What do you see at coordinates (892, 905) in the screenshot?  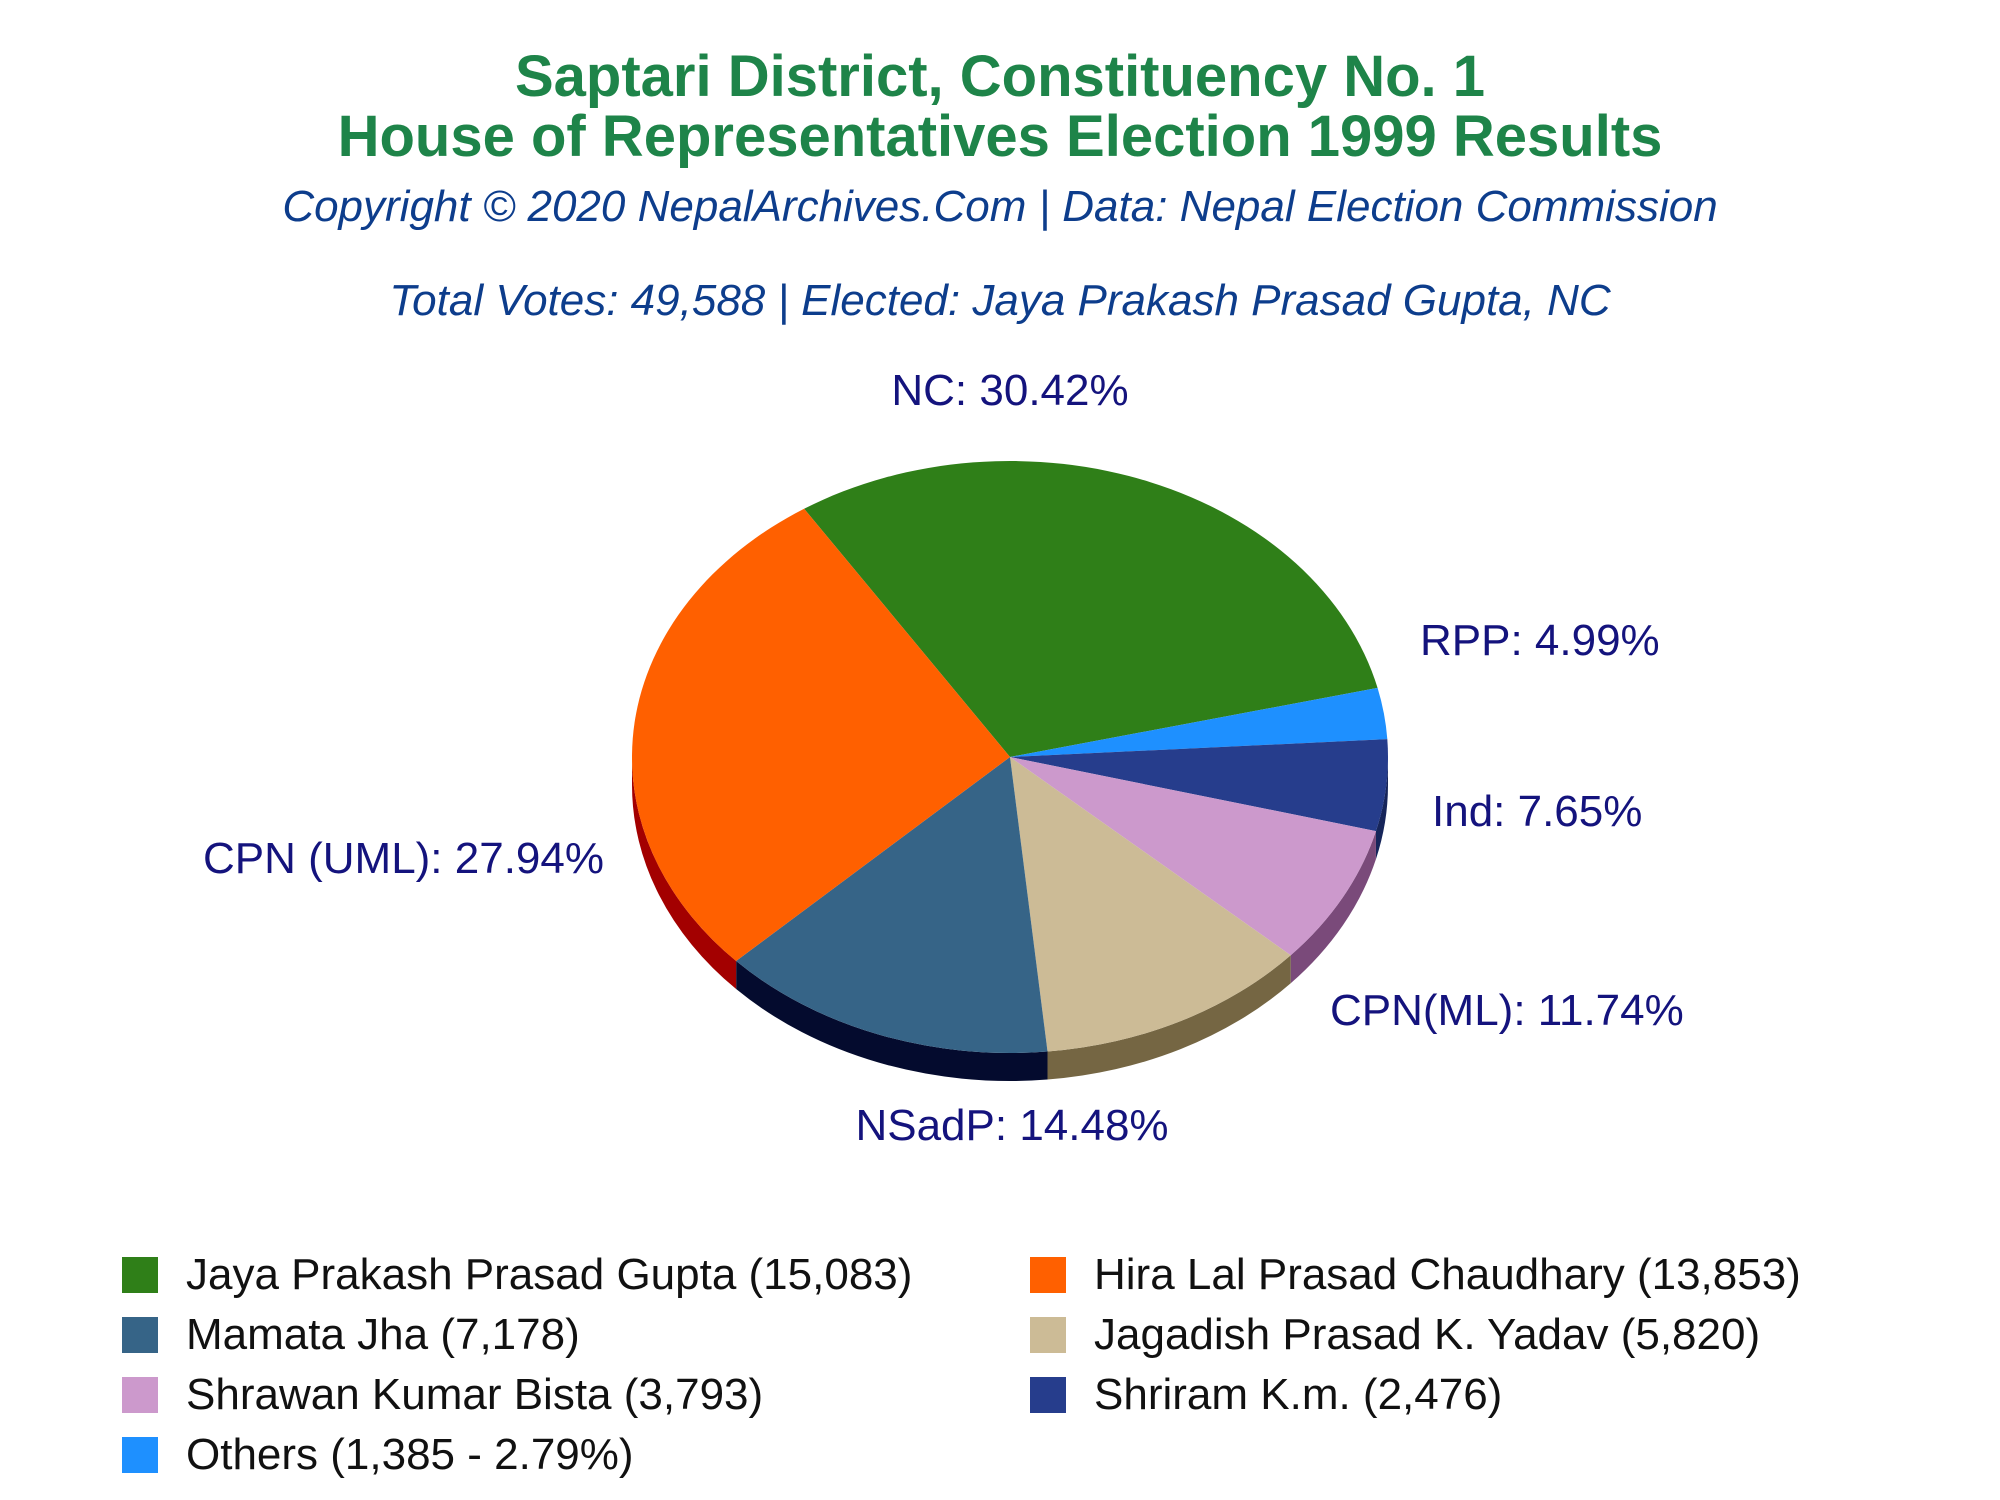 I see `pie-slice-nsadp` at bounding box center [892, 905].